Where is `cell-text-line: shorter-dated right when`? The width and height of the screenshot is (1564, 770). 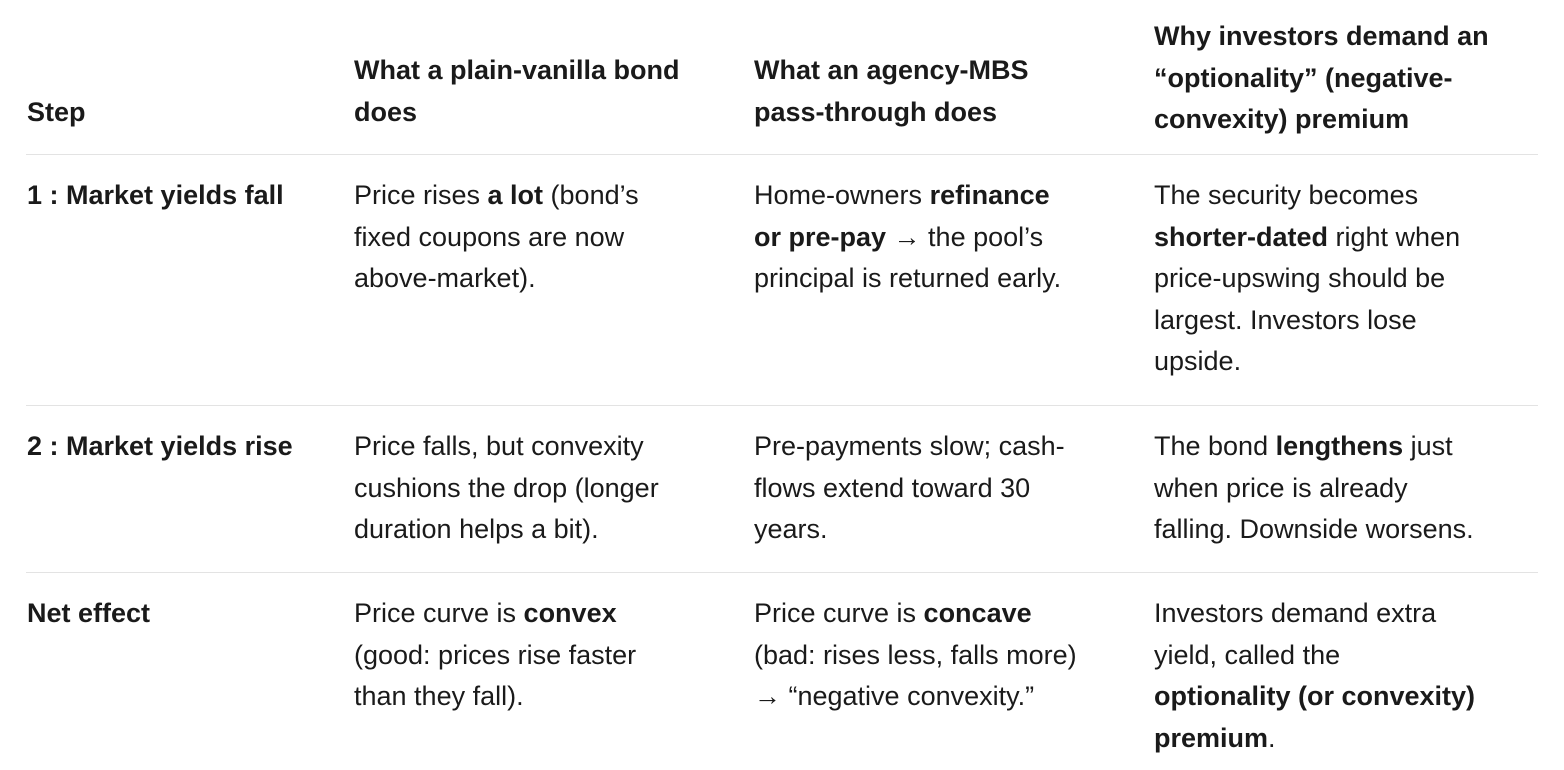 cell-text-line: shorter-dated right when is located at coordinates (1307, 238).